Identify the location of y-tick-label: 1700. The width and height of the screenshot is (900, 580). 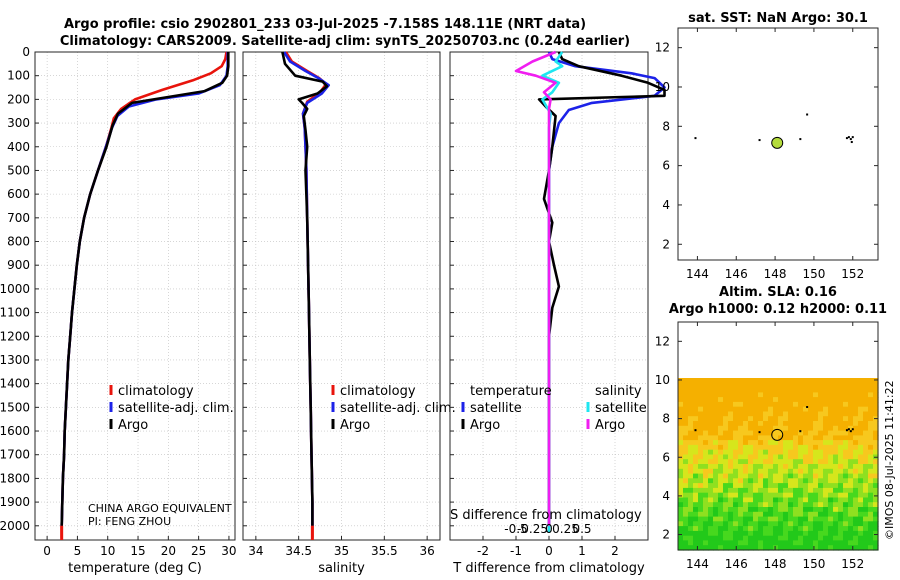
(15, 455).